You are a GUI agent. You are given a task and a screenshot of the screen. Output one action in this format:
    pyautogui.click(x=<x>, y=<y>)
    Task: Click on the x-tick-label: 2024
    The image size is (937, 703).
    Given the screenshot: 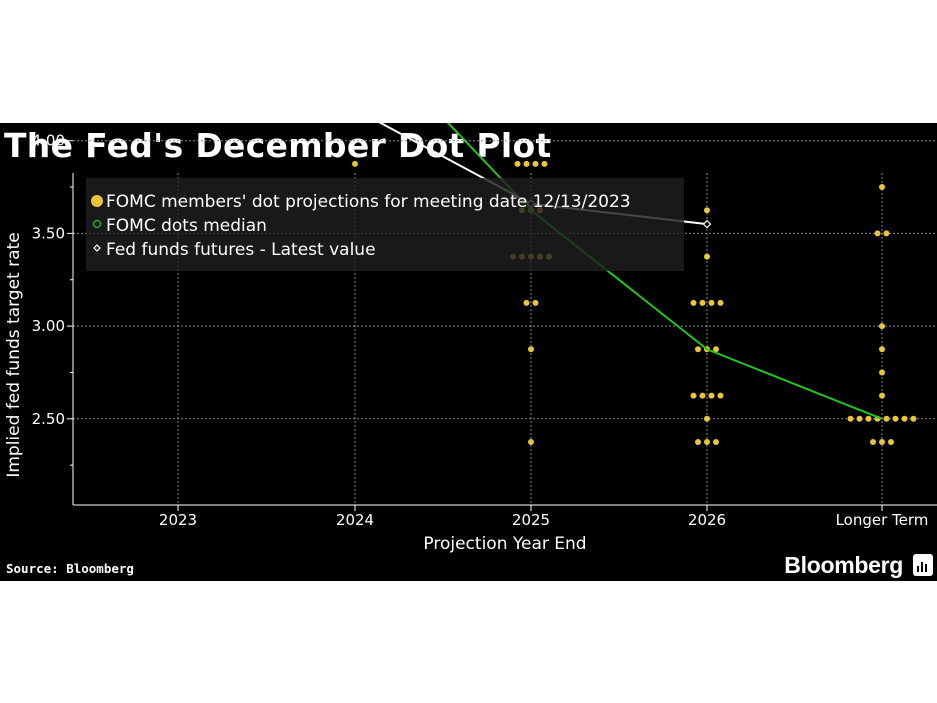 What is the action you would take?
    pyautogui.click(x=355, y=520)
    